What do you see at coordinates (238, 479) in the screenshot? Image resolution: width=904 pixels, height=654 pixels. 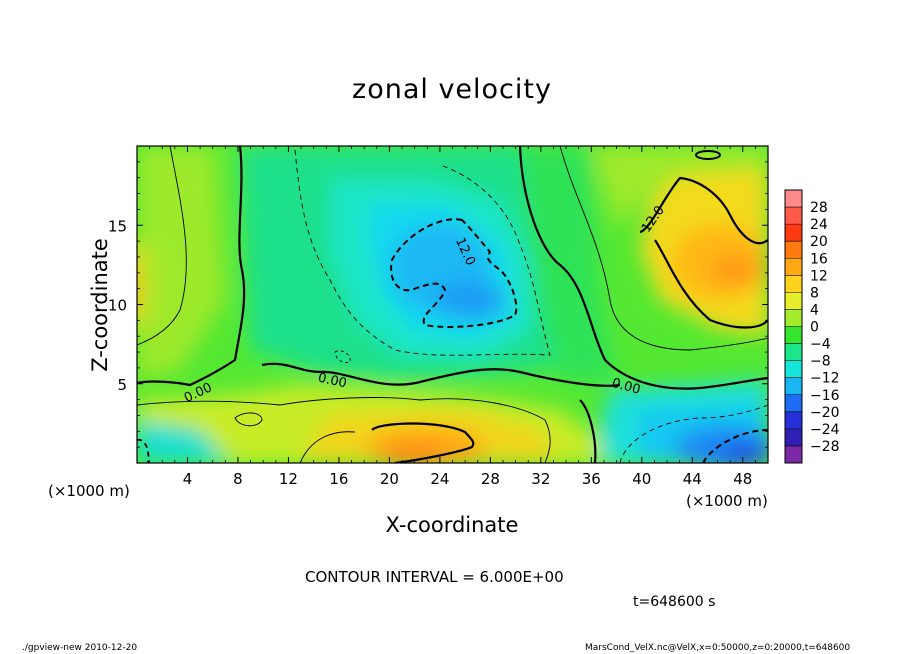 I see `x-tick-label: 8` at bounding box center [238, 479].